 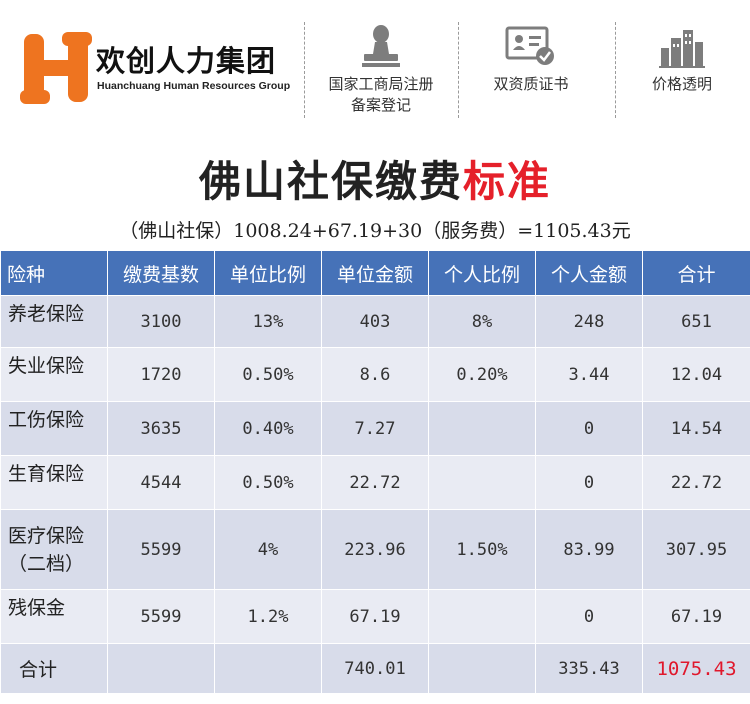 What do you see at coordinates (186, 61) in the screenshot?
I see `brand-name-cn: 欢创人力集团` at bounding box center [186, 61].